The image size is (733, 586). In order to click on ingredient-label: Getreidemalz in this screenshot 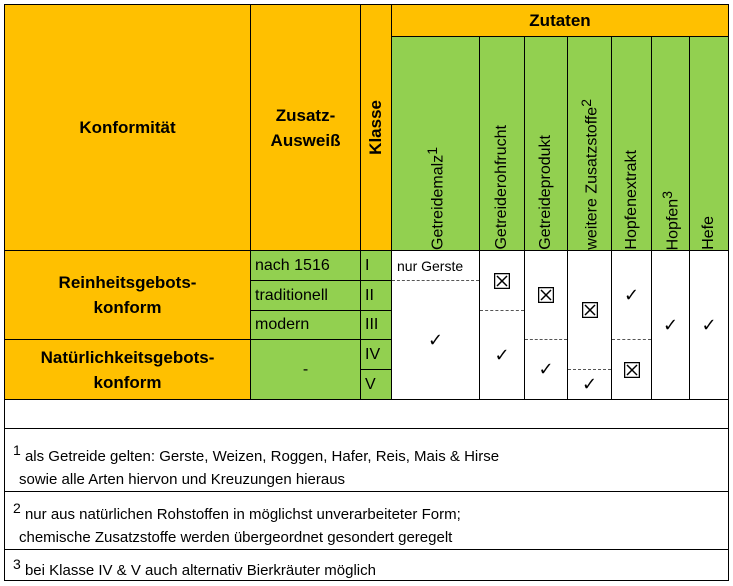, I will do `click(438, 202)`.